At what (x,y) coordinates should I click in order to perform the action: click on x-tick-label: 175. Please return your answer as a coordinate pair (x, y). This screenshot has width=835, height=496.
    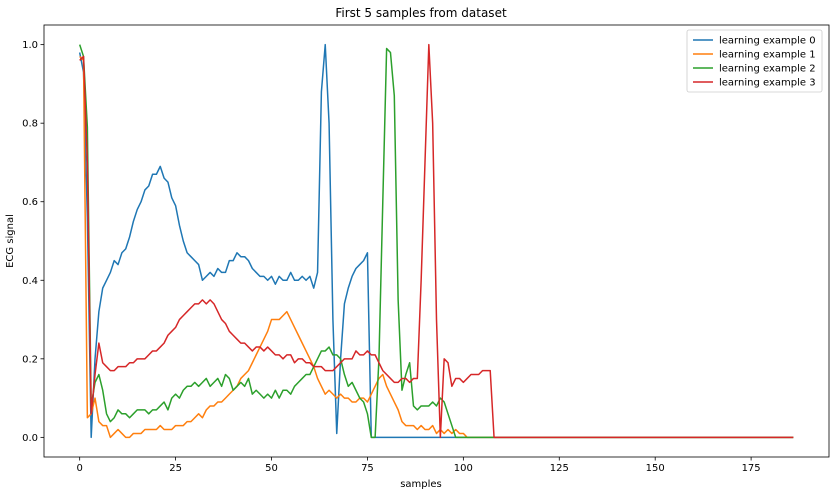
    Looking at the image, I should click on (751, 468).